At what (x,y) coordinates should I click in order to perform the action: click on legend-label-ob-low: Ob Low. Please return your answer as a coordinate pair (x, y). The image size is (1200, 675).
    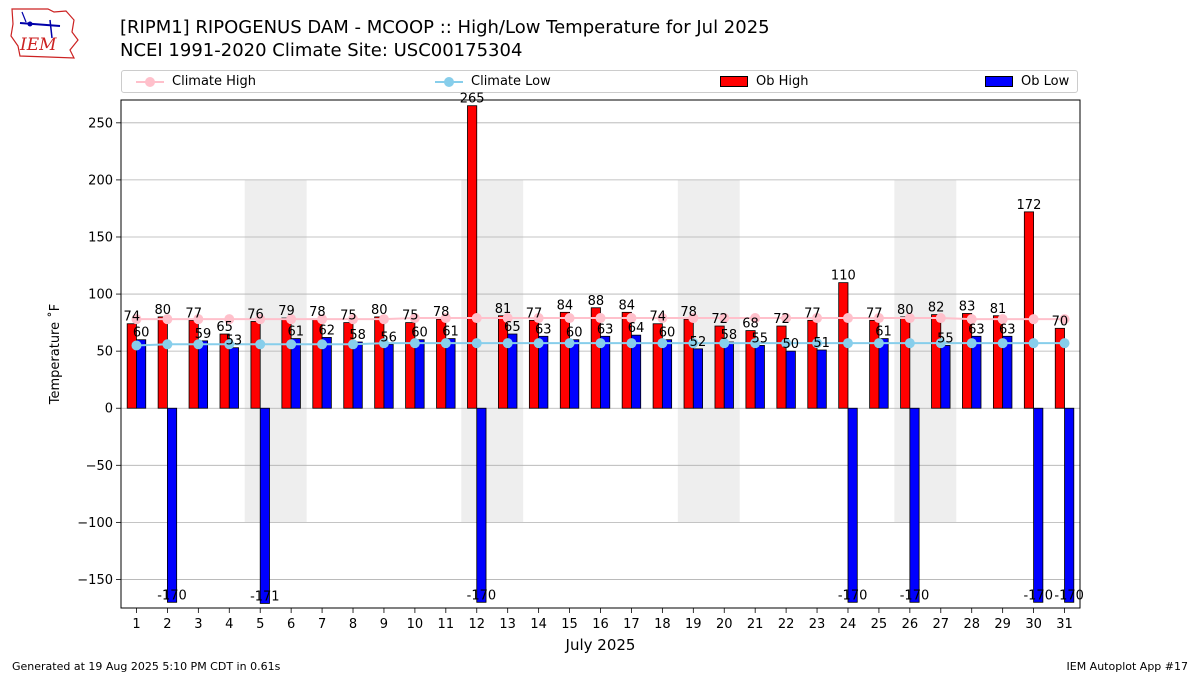
    Looking at the image, I should click on (1045, 81).